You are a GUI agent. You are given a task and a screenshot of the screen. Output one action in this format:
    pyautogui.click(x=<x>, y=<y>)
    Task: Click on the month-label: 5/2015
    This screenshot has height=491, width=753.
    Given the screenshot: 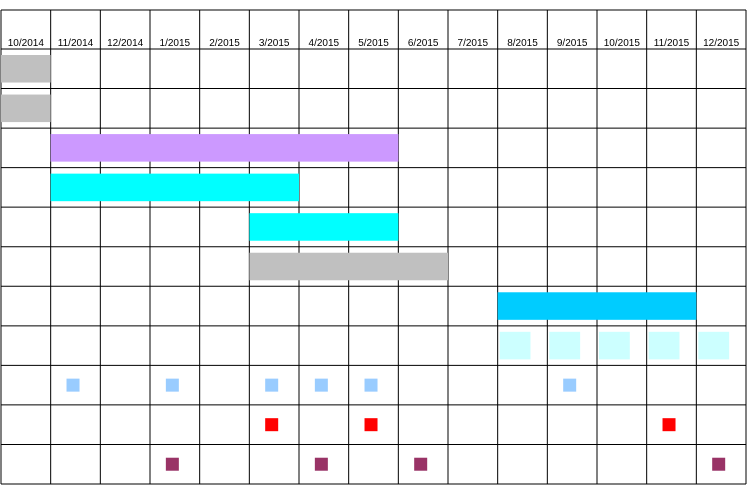 What is the action you would take?
    pyautogui.click(x=373, y=43)
    